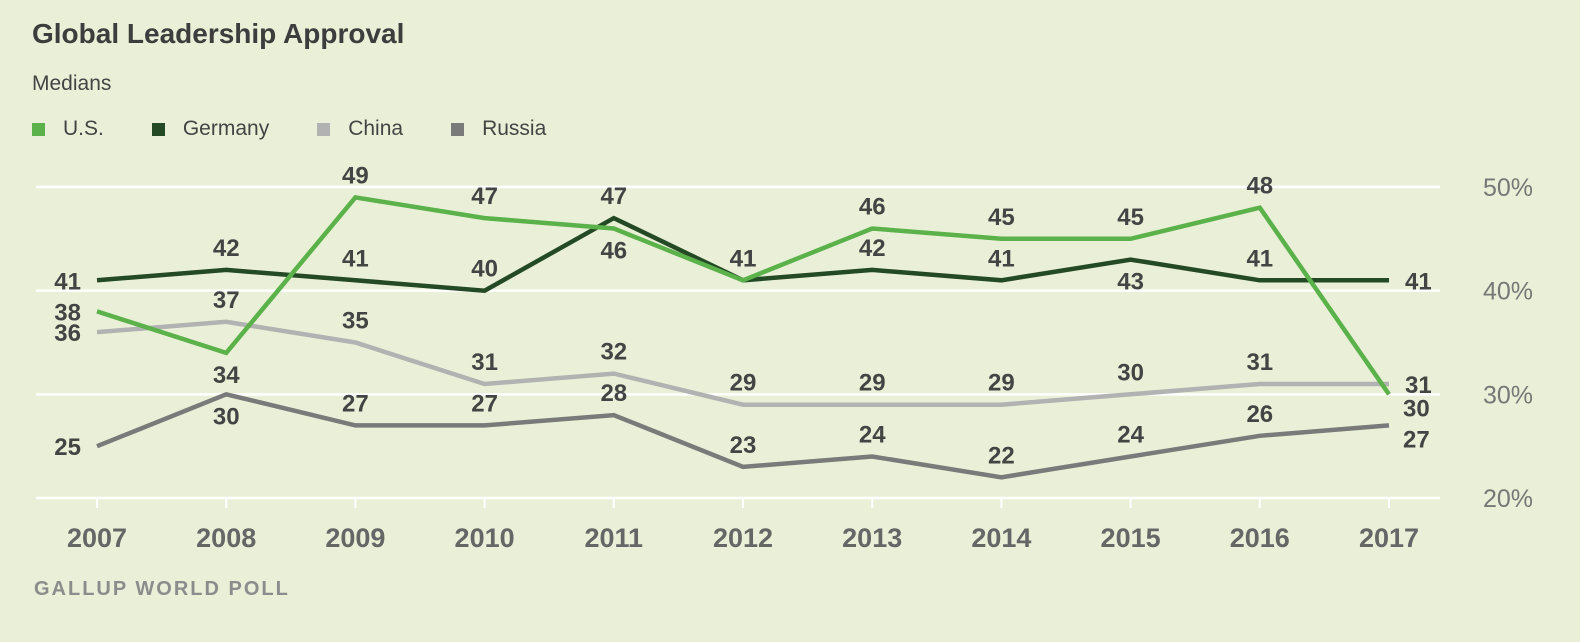 The height and width of the screenshot is (642, 1580). What do you see at coordinates (458, 129) in the screenshot?
I see `legend-swatch-russia` at bounding box center [458, 129].